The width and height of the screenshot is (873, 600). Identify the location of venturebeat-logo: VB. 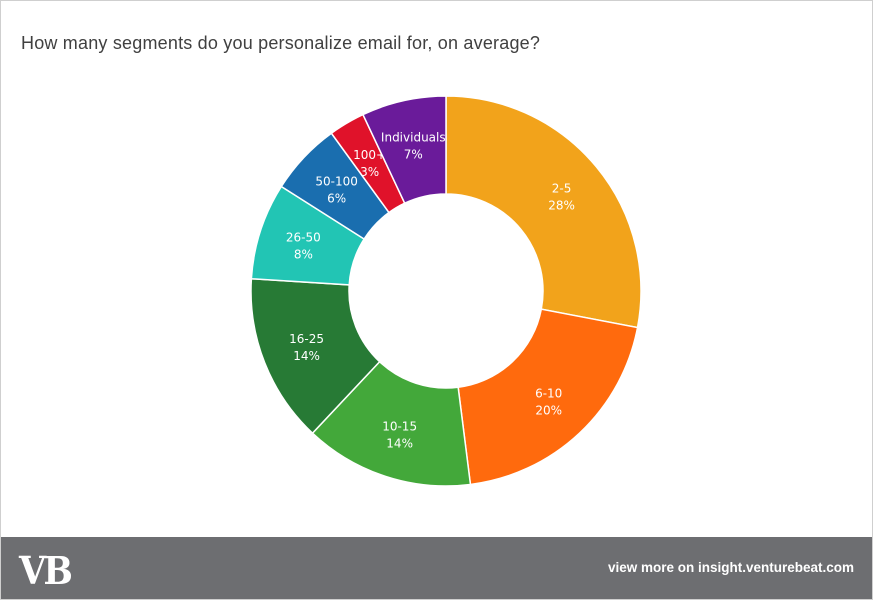
(46, 570).